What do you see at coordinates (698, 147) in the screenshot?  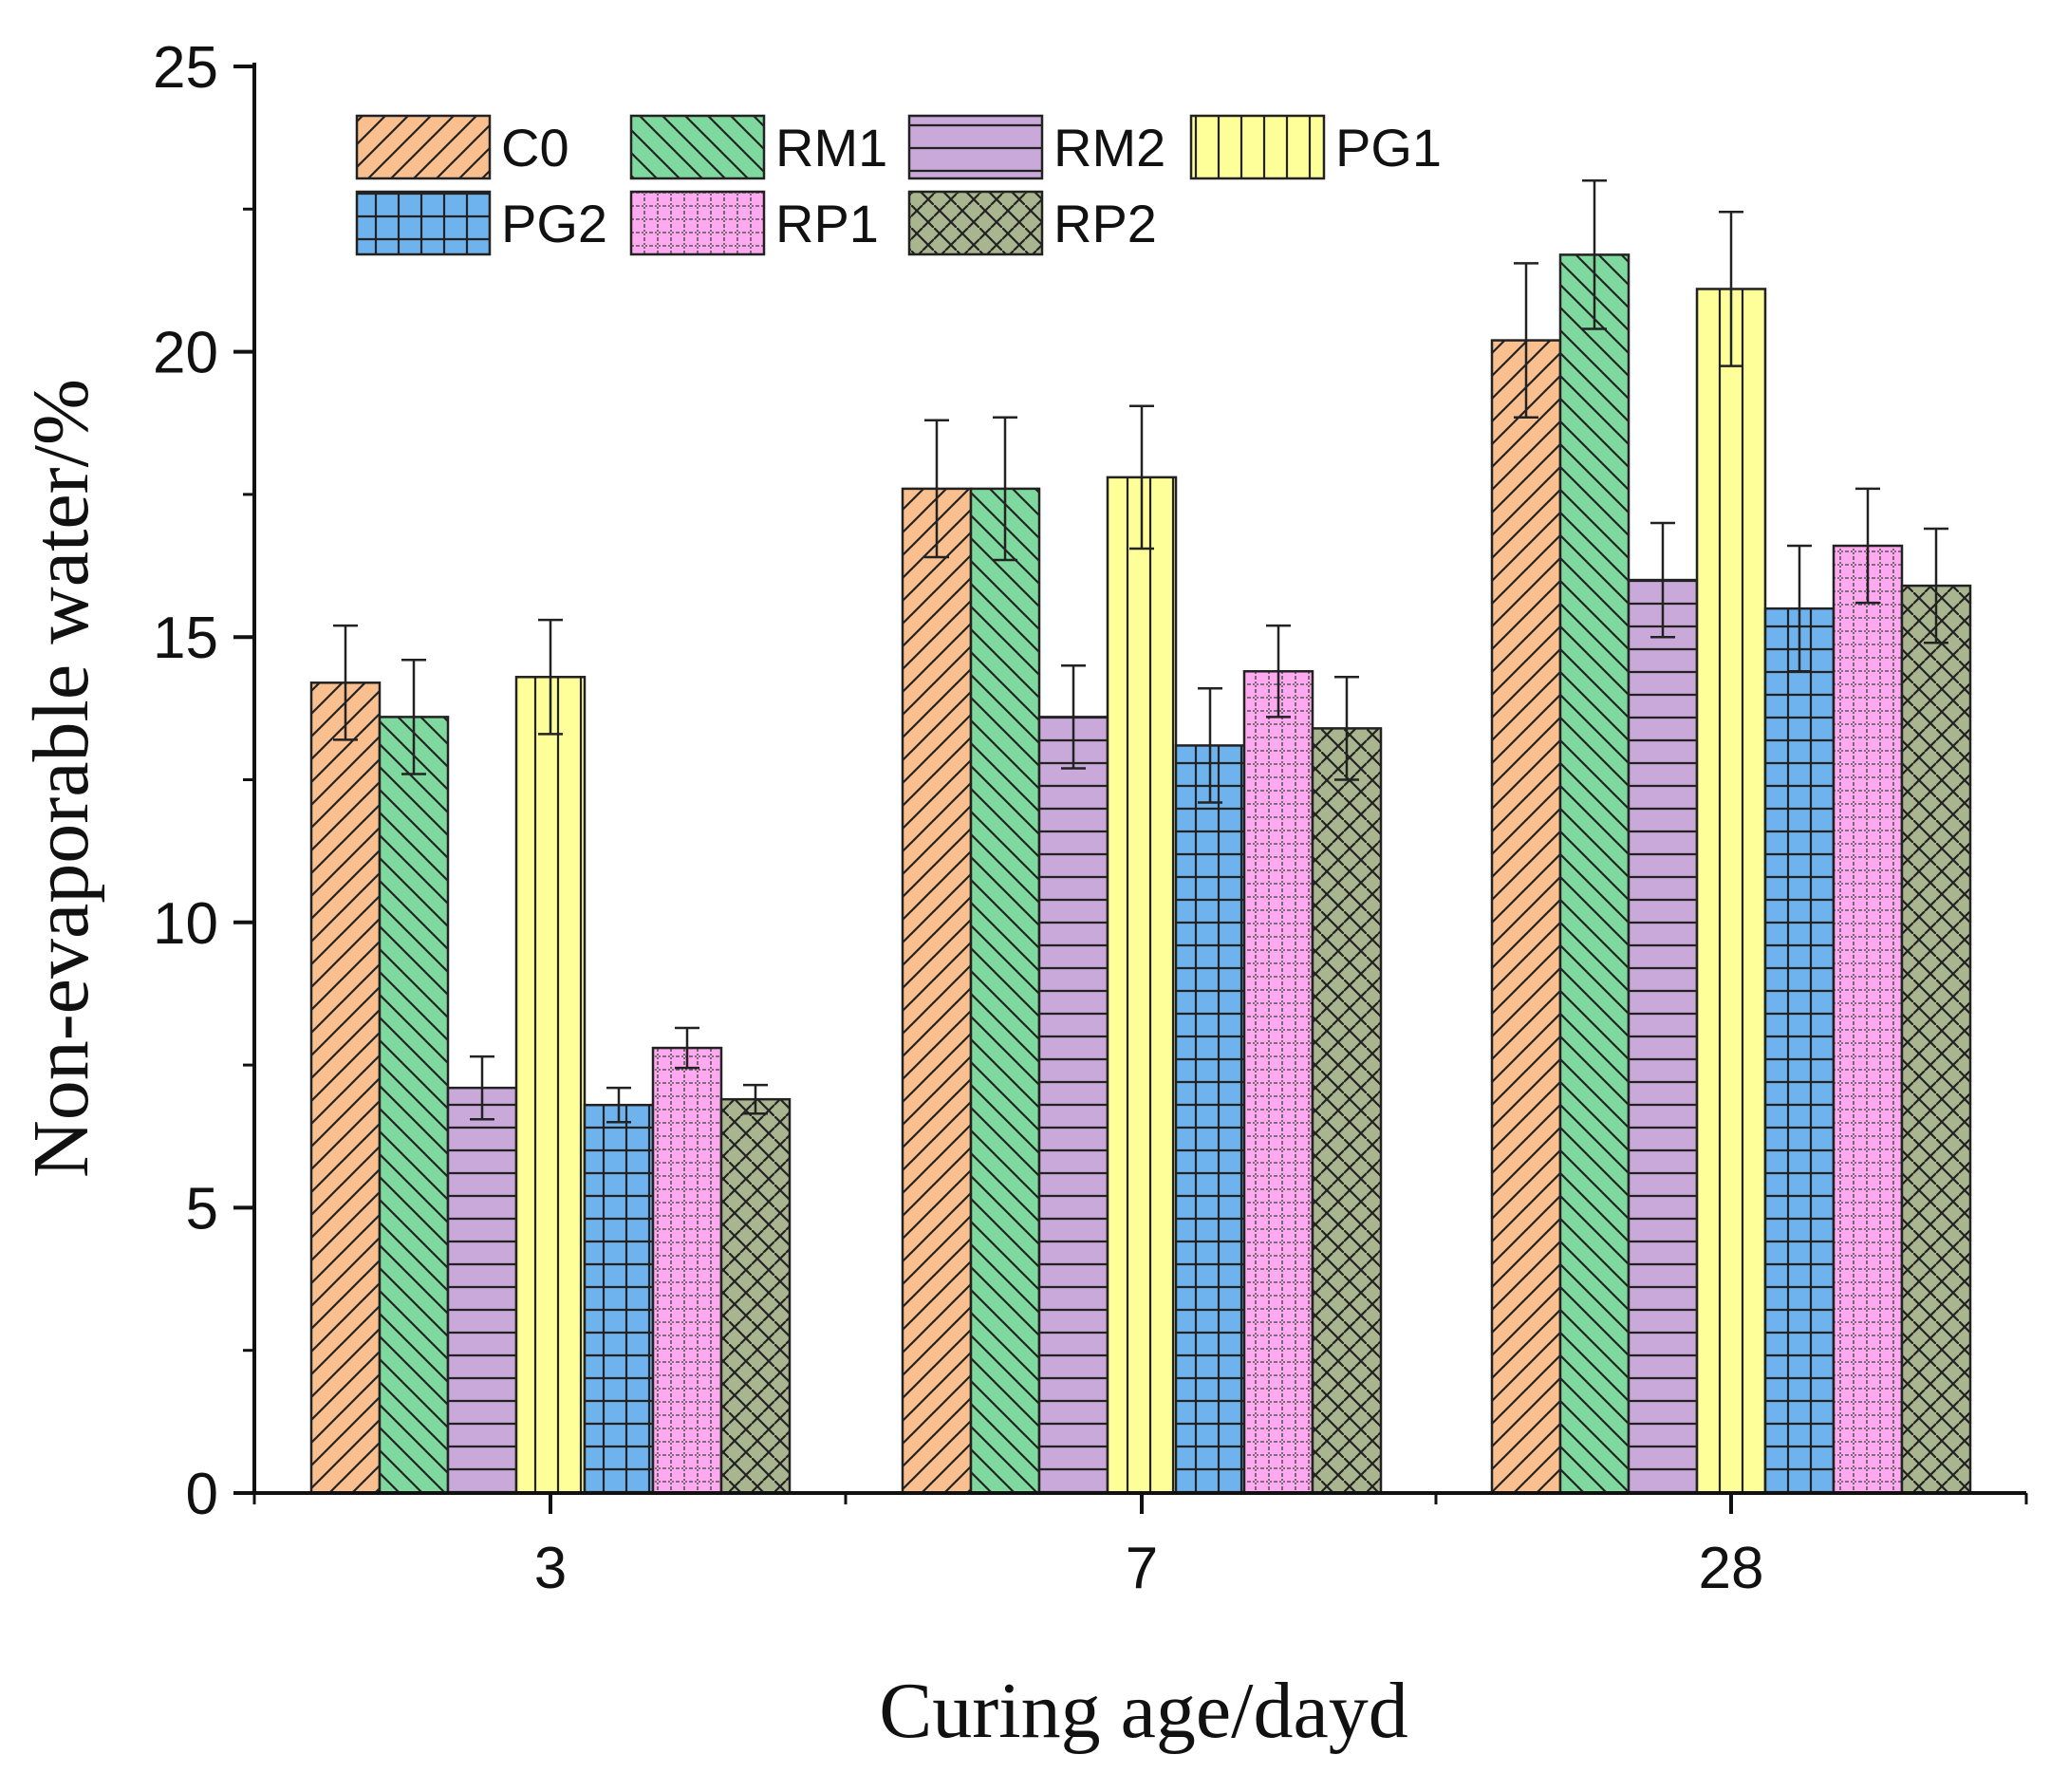 I see `legend-swatch-rm1` at bounding box center [698, 147].